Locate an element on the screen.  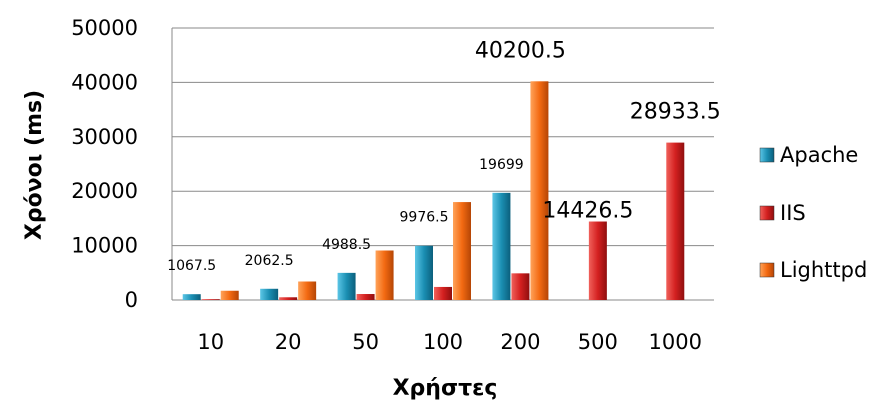
data-label: 2062.5 is located at coordinates (269, 261).